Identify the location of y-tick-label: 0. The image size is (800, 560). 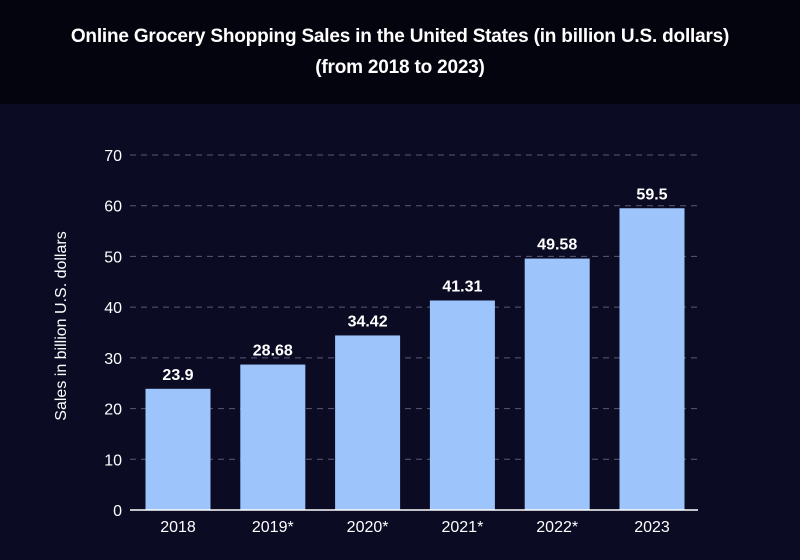
(117, 511).